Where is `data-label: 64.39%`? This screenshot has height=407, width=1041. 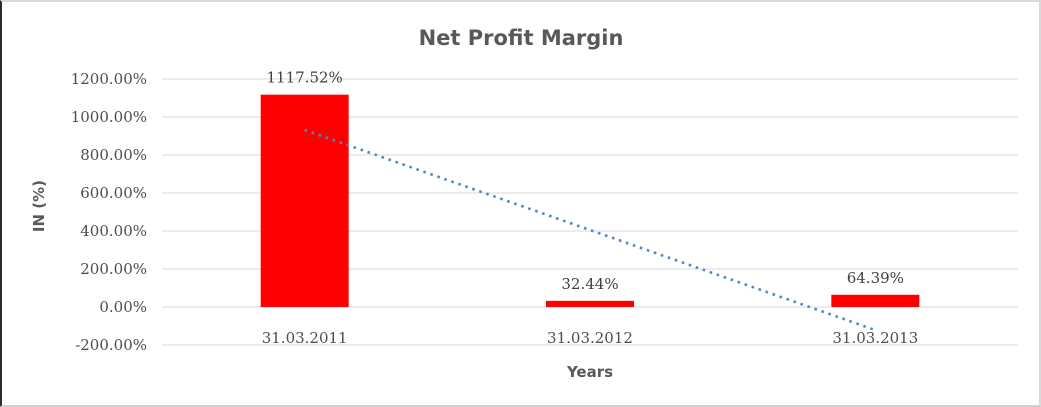 data-label: 64.39% is located at coordinates (875, 278).